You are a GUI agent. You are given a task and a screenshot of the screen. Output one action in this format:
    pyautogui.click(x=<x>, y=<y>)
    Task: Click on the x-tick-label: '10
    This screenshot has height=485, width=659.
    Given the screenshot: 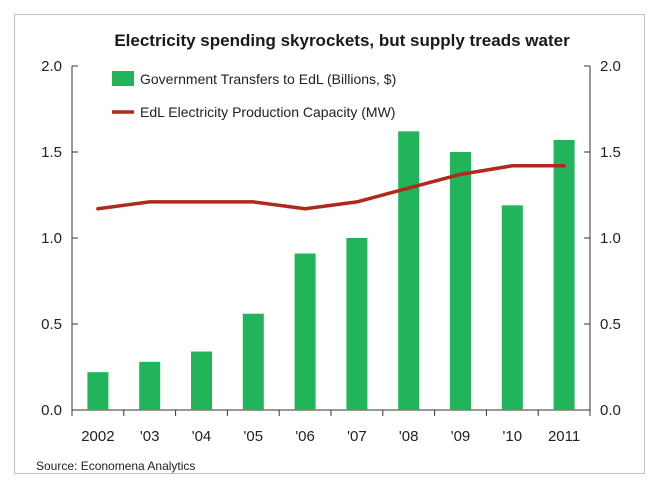 What is the action you would take?
    pyautogui.click(x=513, y=436)
    